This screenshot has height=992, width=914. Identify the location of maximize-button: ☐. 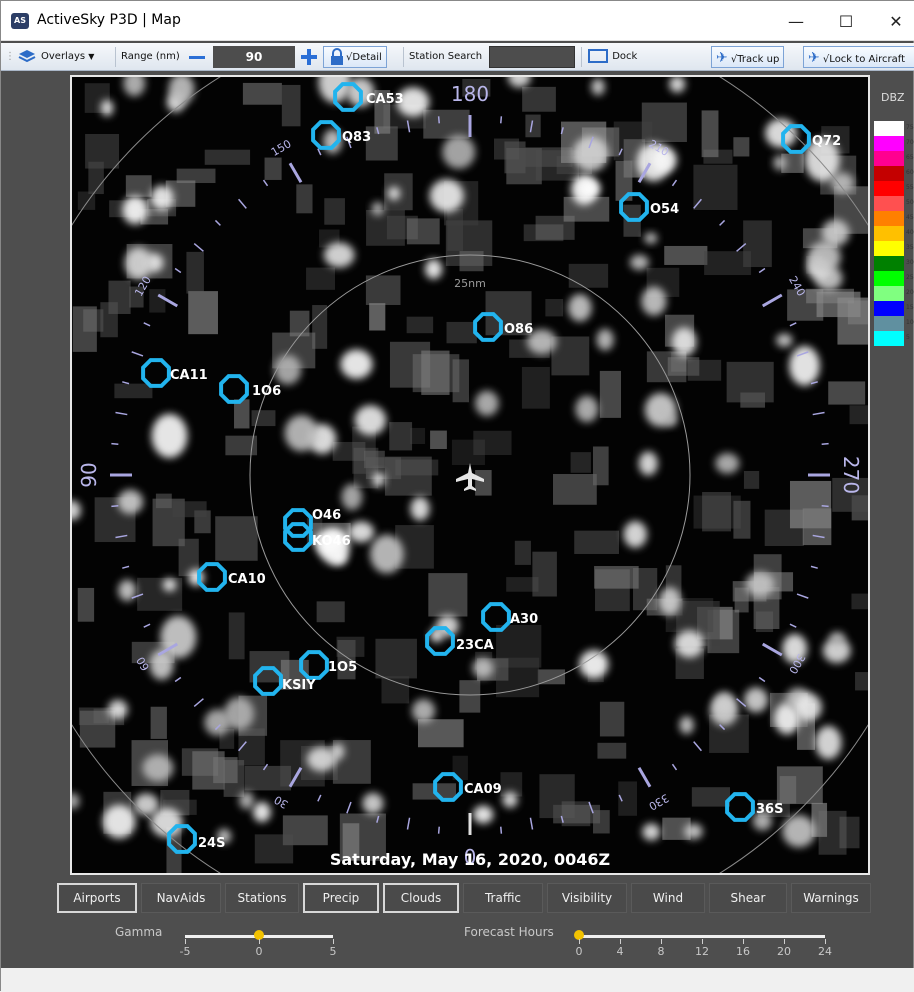
(846, 21).